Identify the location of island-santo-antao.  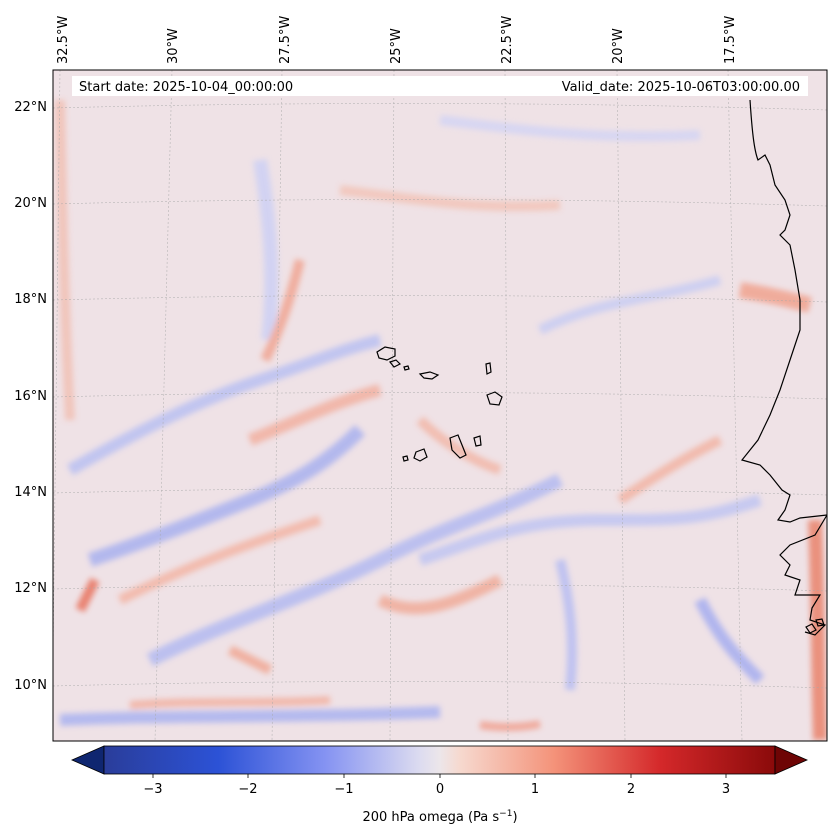
(386, 353).